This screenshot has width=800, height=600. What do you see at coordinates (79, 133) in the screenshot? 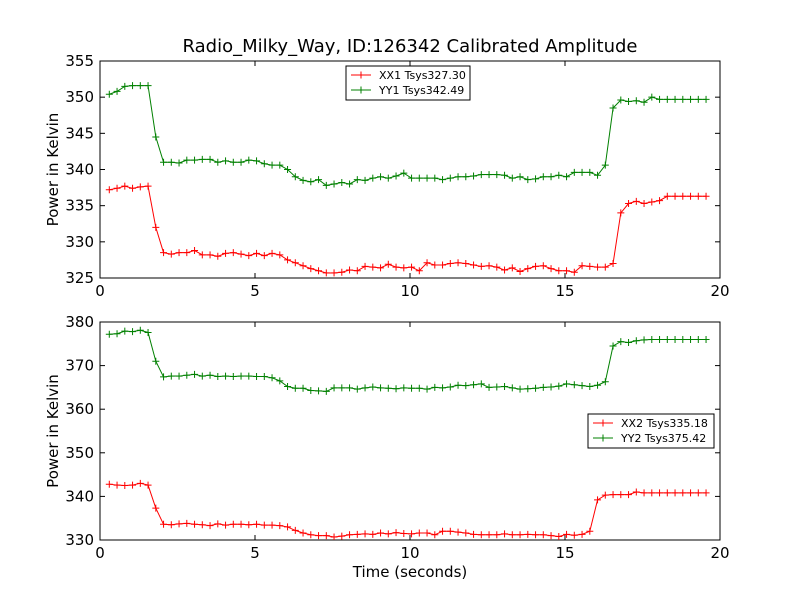
I see `y-tick-label: 345` at bounding box center [79, 133].